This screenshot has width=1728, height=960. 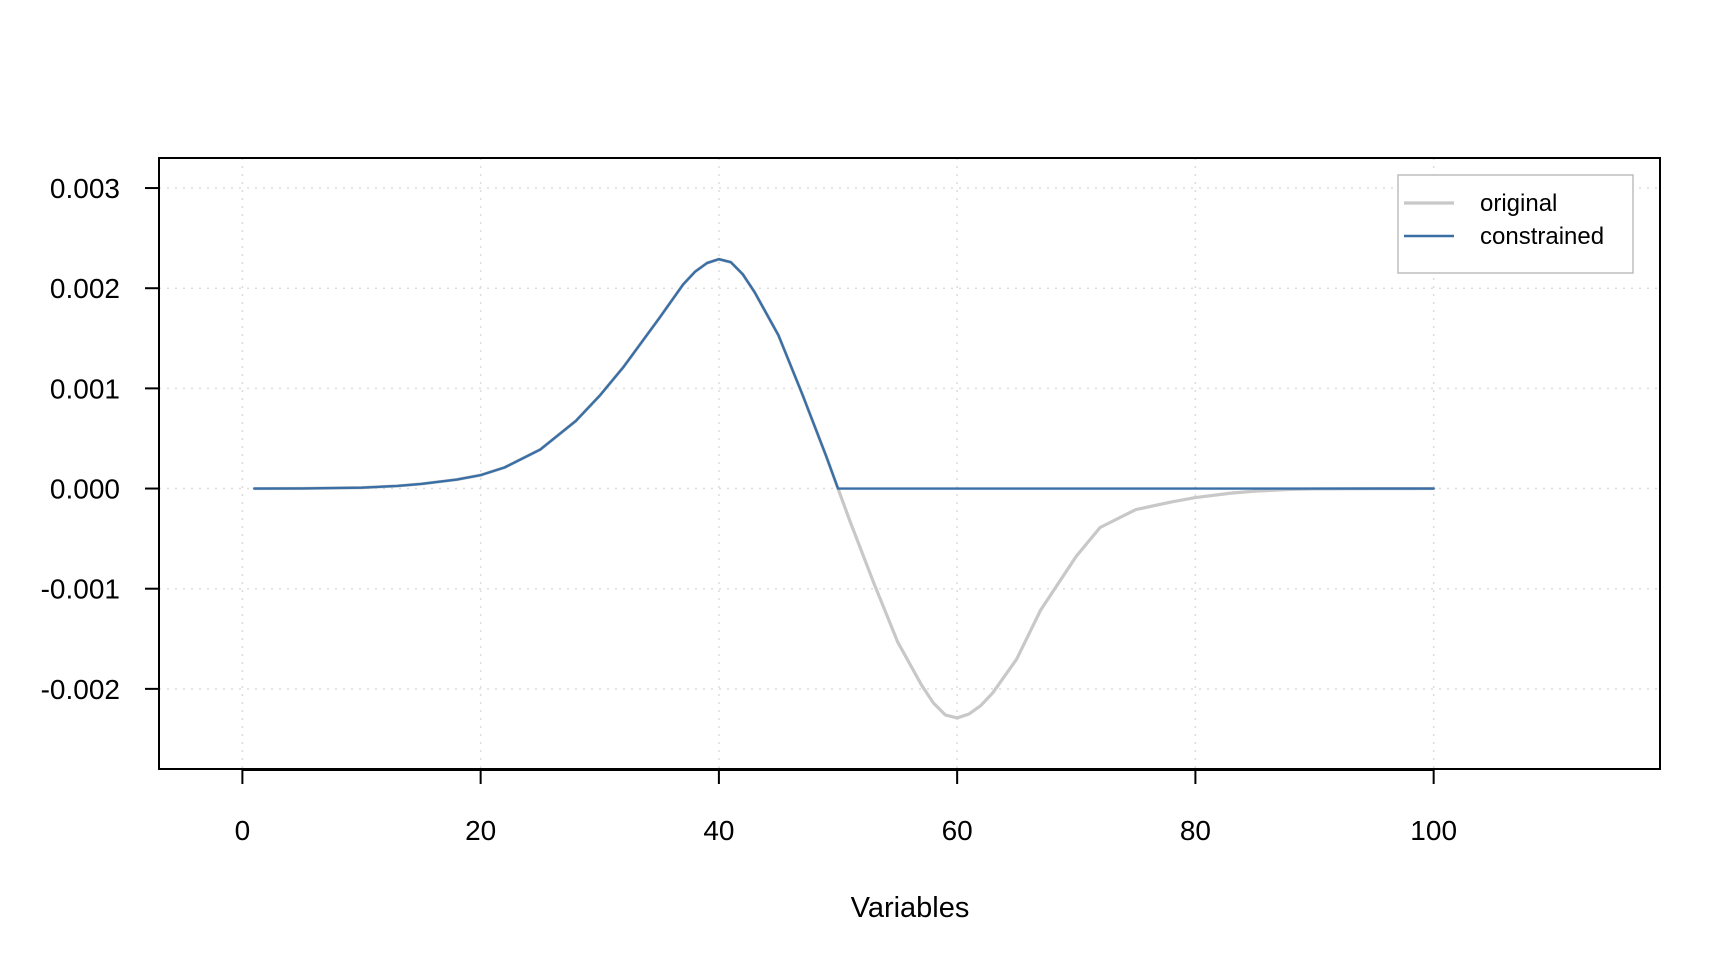 What do you see at coordinates (85, 188) in the screenshot?
I see `y-tick-label-0: 0.003` at bounding box center [85, 188].